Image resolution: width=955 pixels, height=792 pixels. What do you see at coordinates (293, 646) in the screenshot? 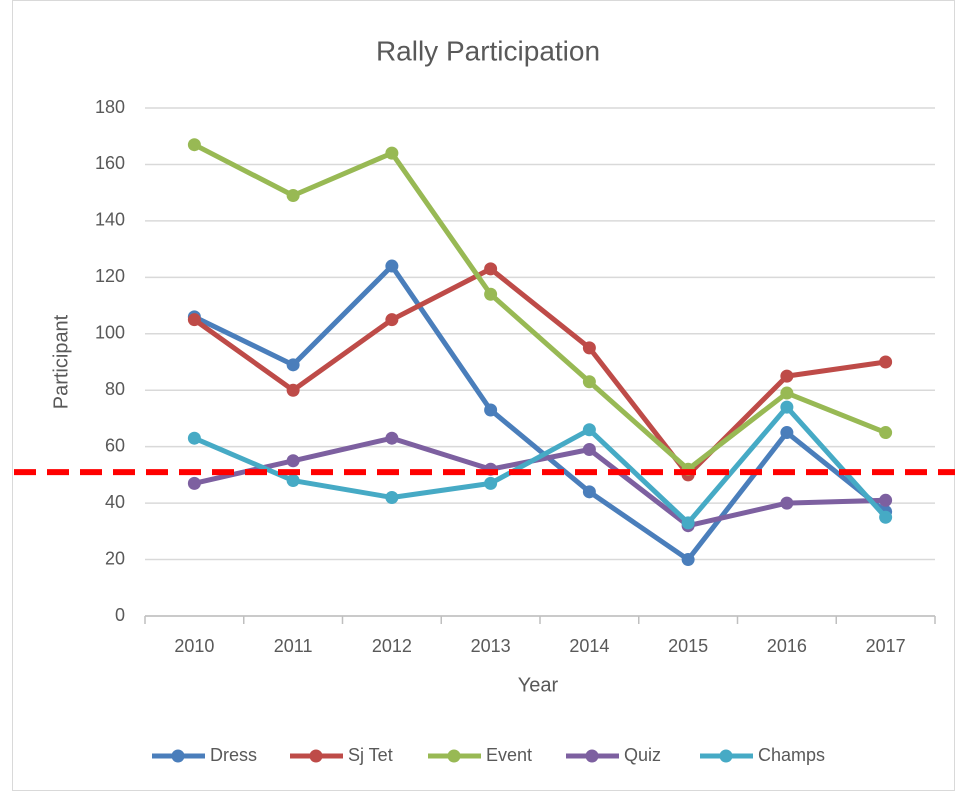
I see `x-tick-label: 2011` at bounding box center [293, 646].